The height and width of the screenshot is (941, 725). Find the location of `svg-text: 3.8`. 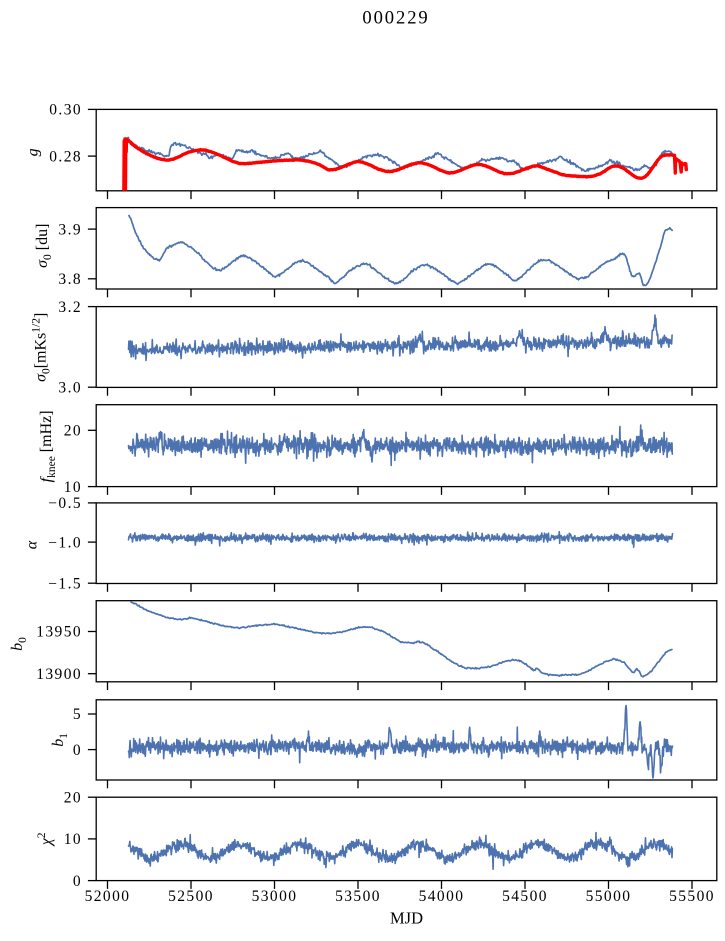

svg-text: 3.8 is located at coordinates (70, 279).